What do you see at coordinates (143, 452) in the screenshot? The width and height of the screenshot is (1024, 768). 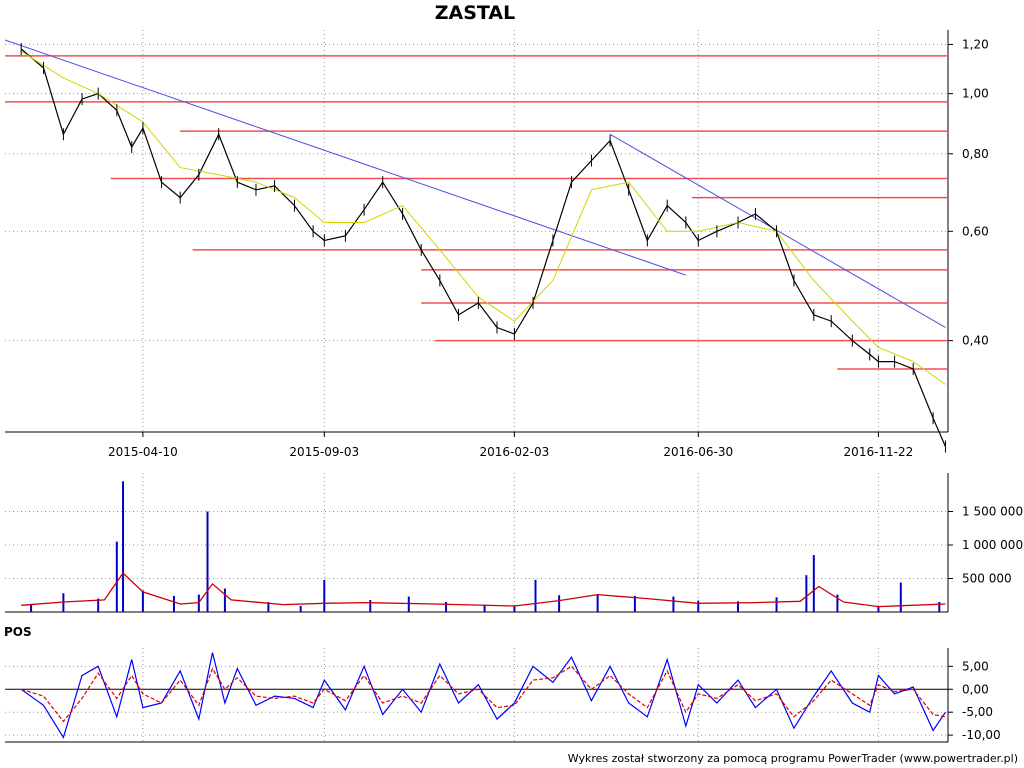 I see `x-tick-label: 2015-04-10` at bounding box center [143, 452].